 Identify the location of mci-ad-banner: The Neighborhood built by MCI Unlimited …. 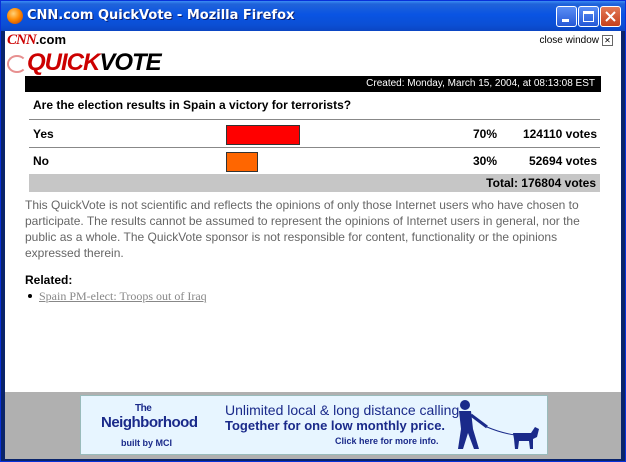
(314, 425).